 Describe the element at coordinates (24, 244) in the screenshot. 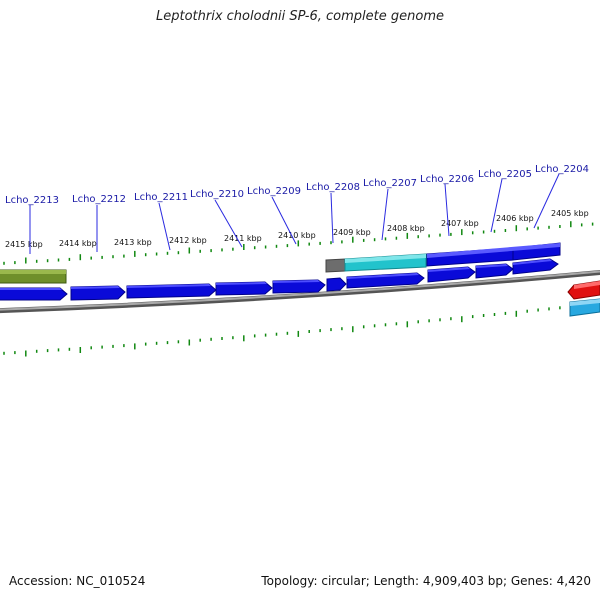

I see `kbp-label: 2415 kbp` at that location.